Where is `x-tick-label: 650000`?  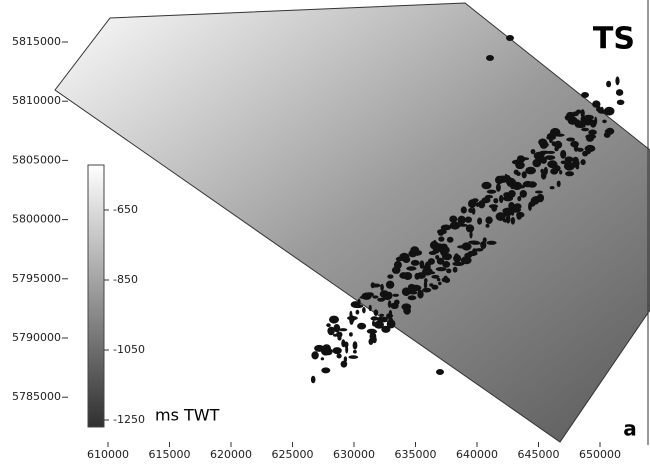
x-tick-label: 650000 is located at coordinates (600, 454).